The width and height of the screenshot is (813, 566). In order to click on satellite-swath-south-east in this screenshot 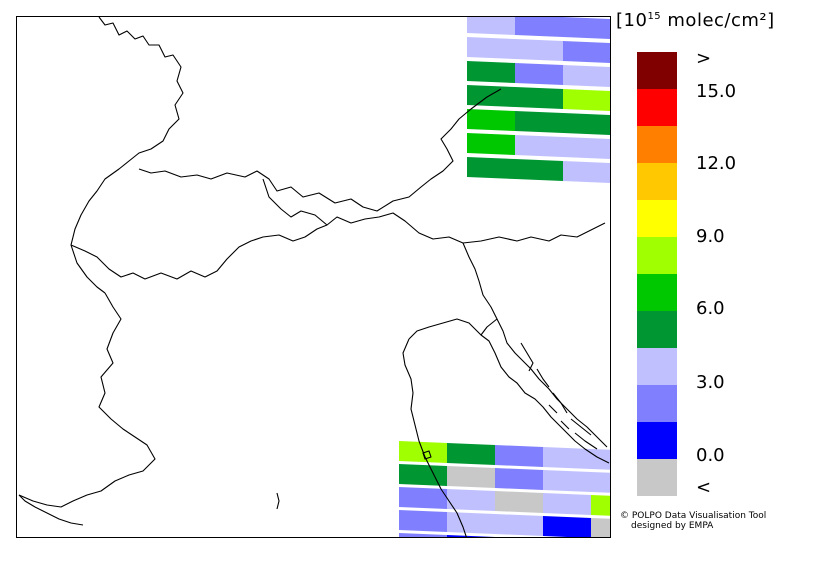, I will do `click(504, 489)`.